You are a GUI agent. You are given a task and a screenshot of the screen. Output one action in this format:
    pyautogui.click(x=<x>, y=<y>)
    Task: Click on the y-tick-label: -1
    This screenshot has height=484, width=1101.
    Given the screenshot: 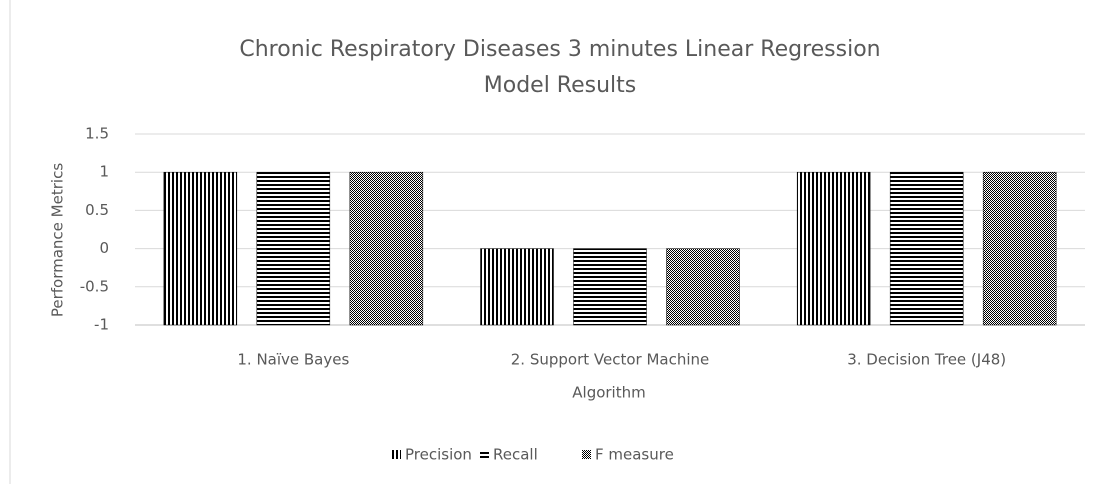 What is the action you would take?
    pyautogui.click(x=101, y=325)
    